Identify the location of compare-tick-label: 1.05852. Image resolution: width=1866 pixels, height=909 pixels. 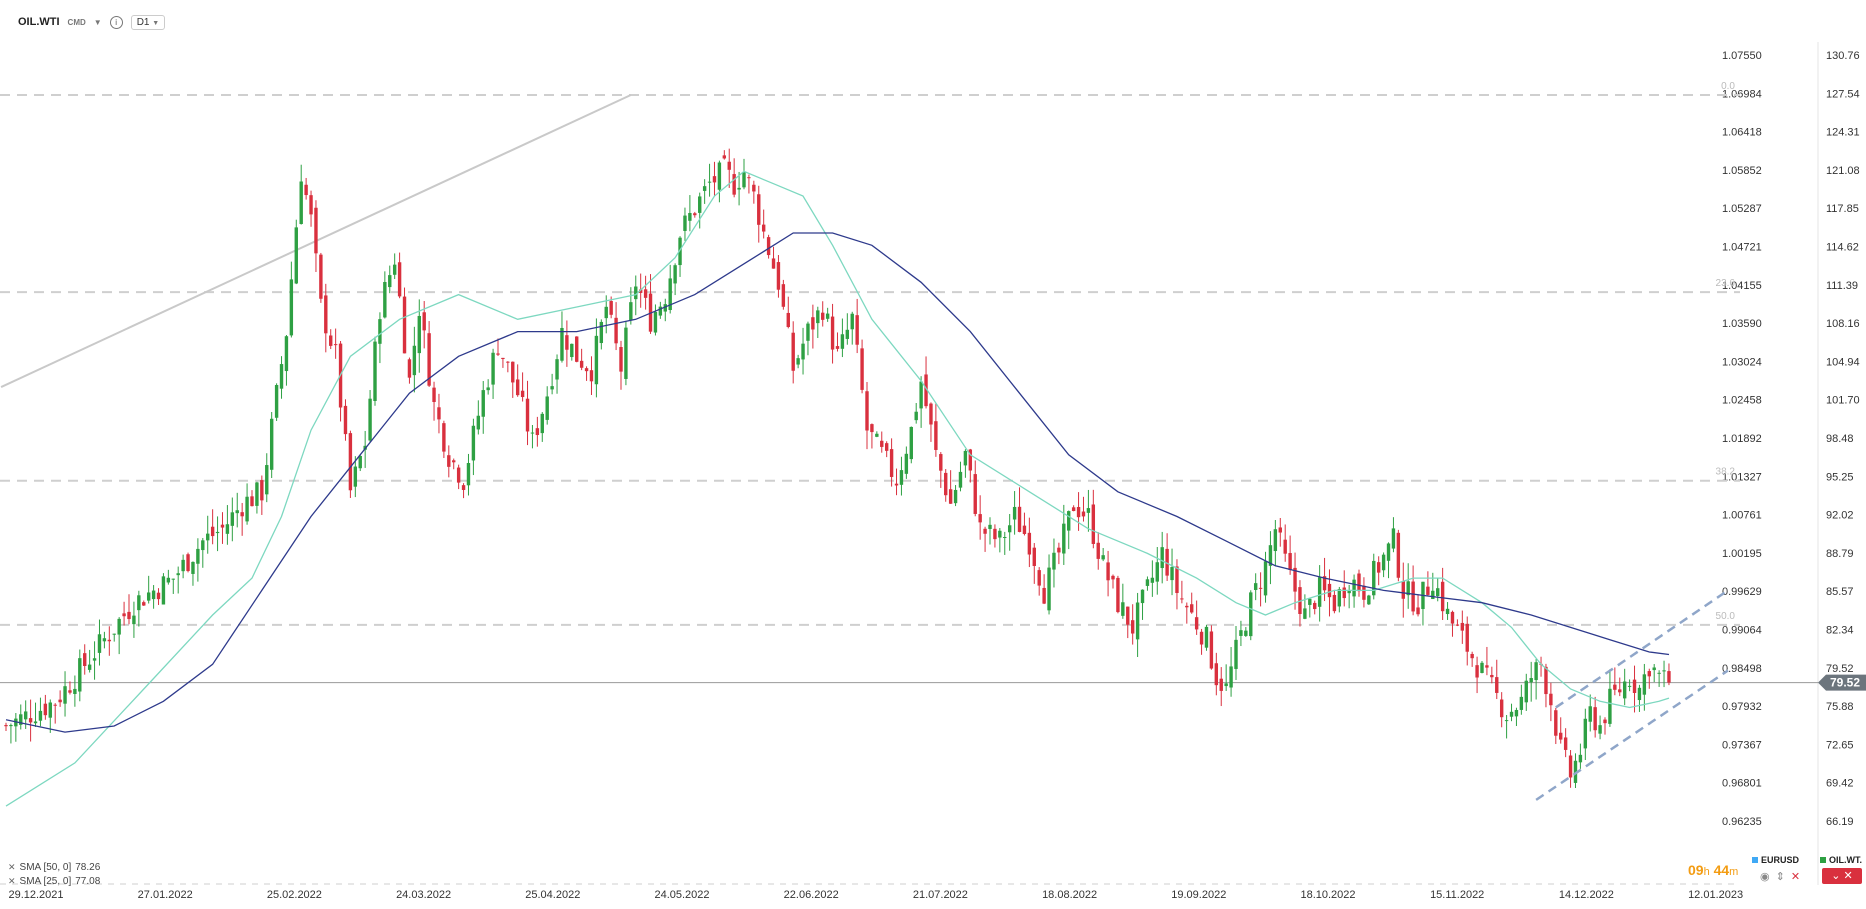
(1742, 171).